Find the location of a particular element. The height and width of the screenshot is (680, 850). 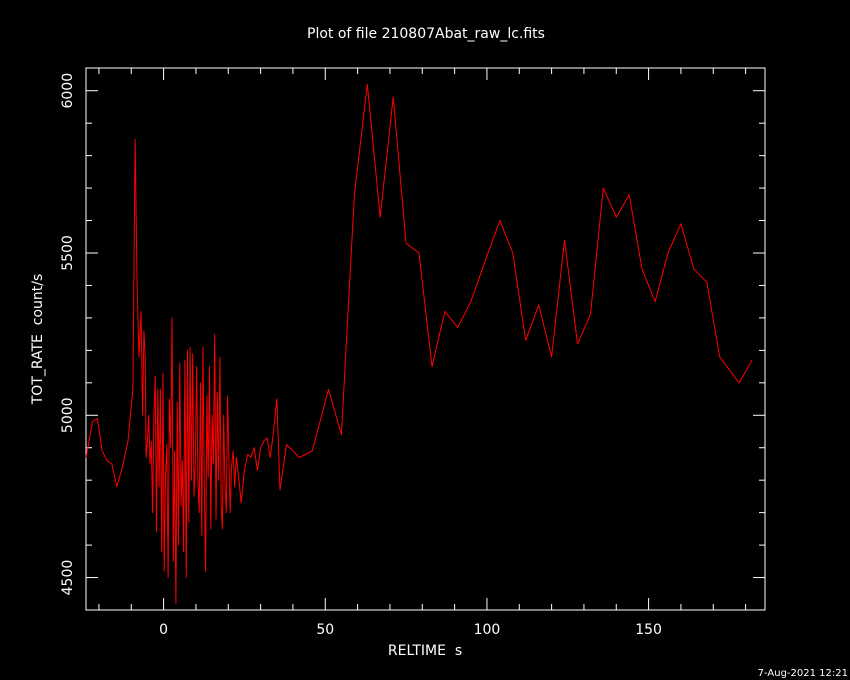

chart-title: Plot of file 210807Abat_raw_lc.fits is located at coordinates (426, 34).